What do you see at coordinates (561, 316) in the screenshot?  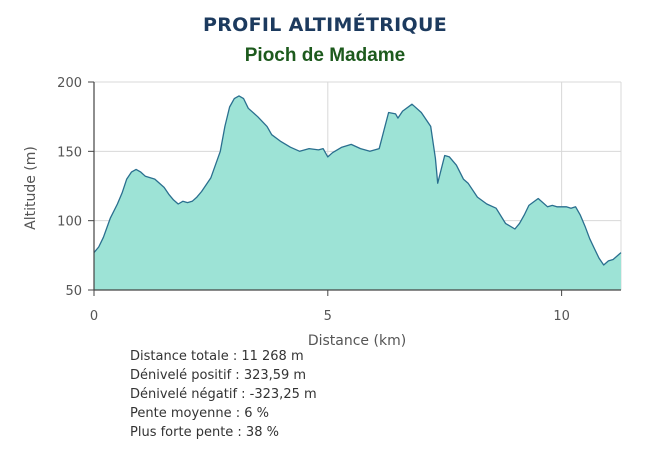 I see `x-tick-label: 10` at bounding box center [561, 316].